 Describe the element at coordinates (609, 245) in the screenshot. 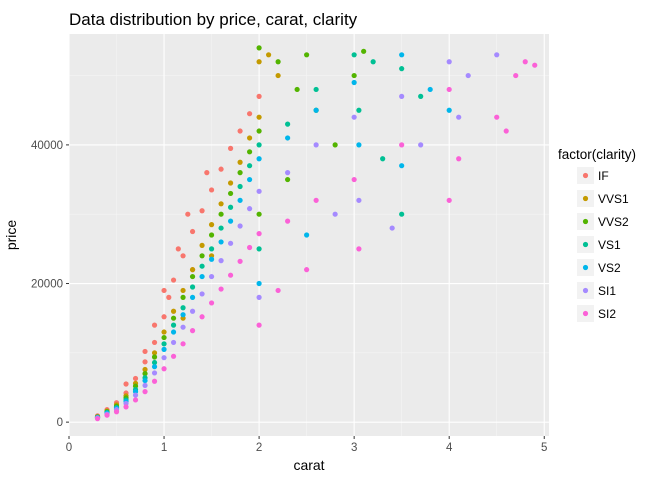

I see `legend-label: VS1` at that location.